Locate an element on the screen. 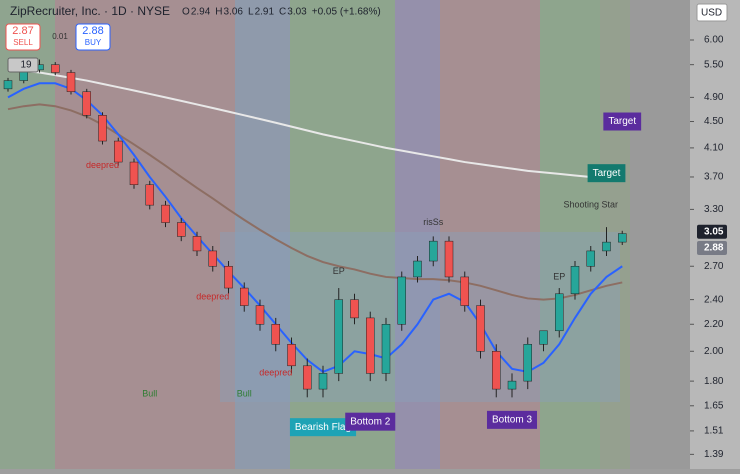  ohlc-key: H is located at coordinates (218, 12).